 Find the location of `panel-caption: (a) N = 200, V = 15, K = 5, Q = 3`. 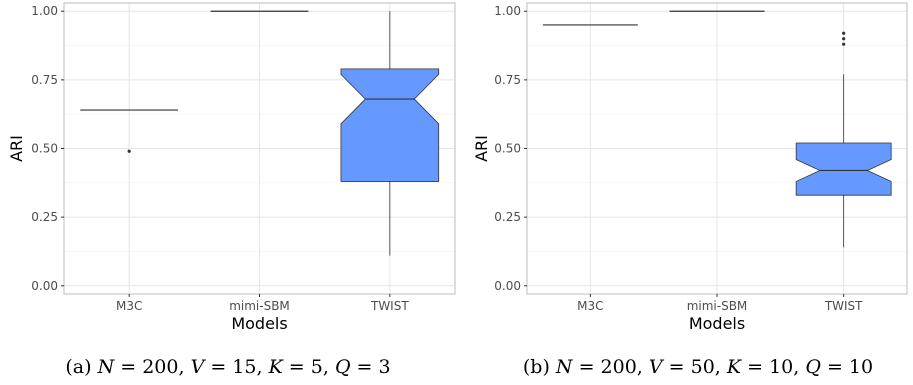

panel-caption: (a) N = 200, V = 15, K = 5, Q = 3 is located at coordinates (227, 367).